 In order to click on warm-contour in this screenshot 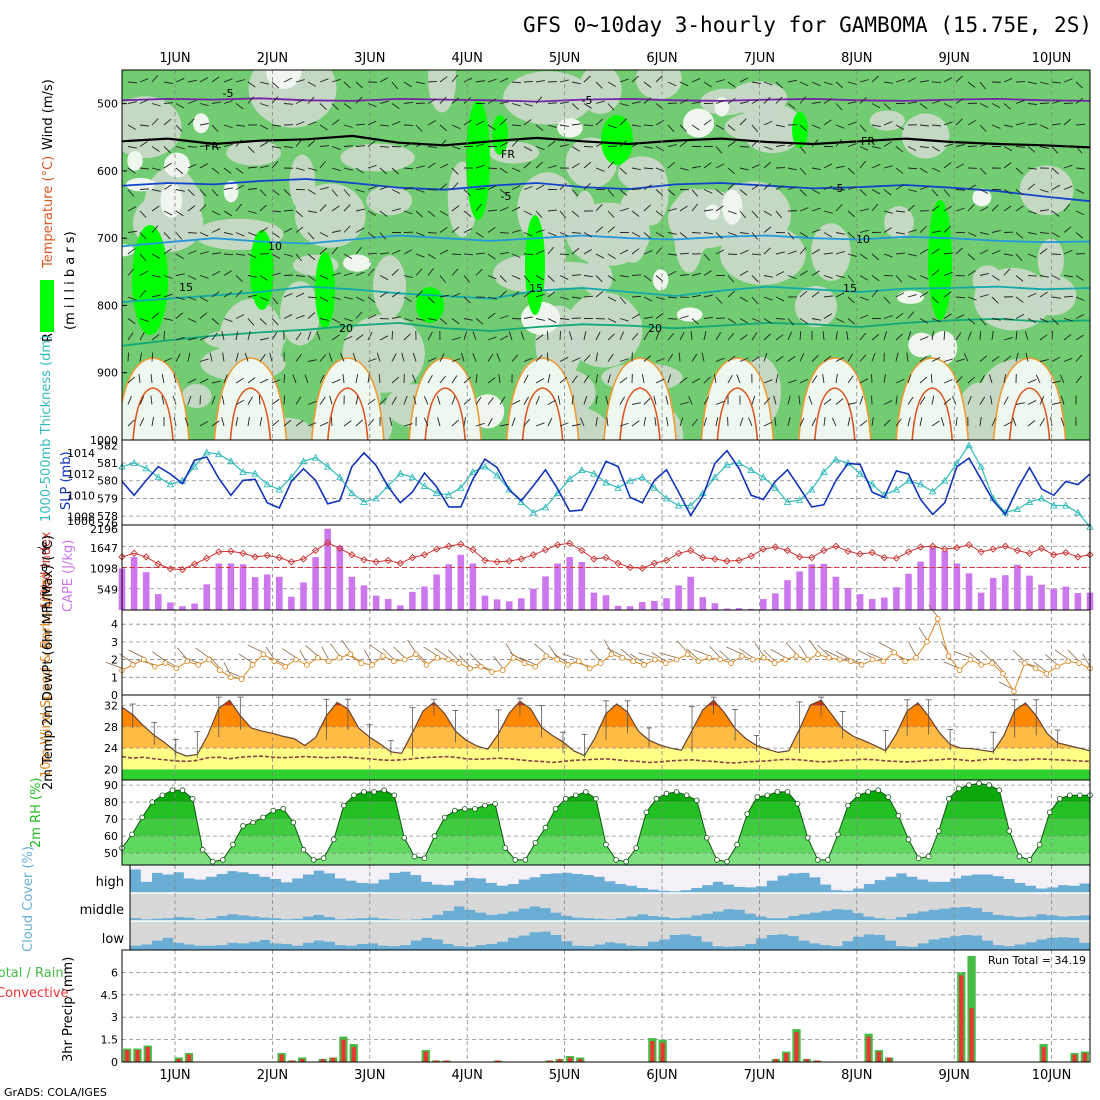, I will do `click(156, 398)`.